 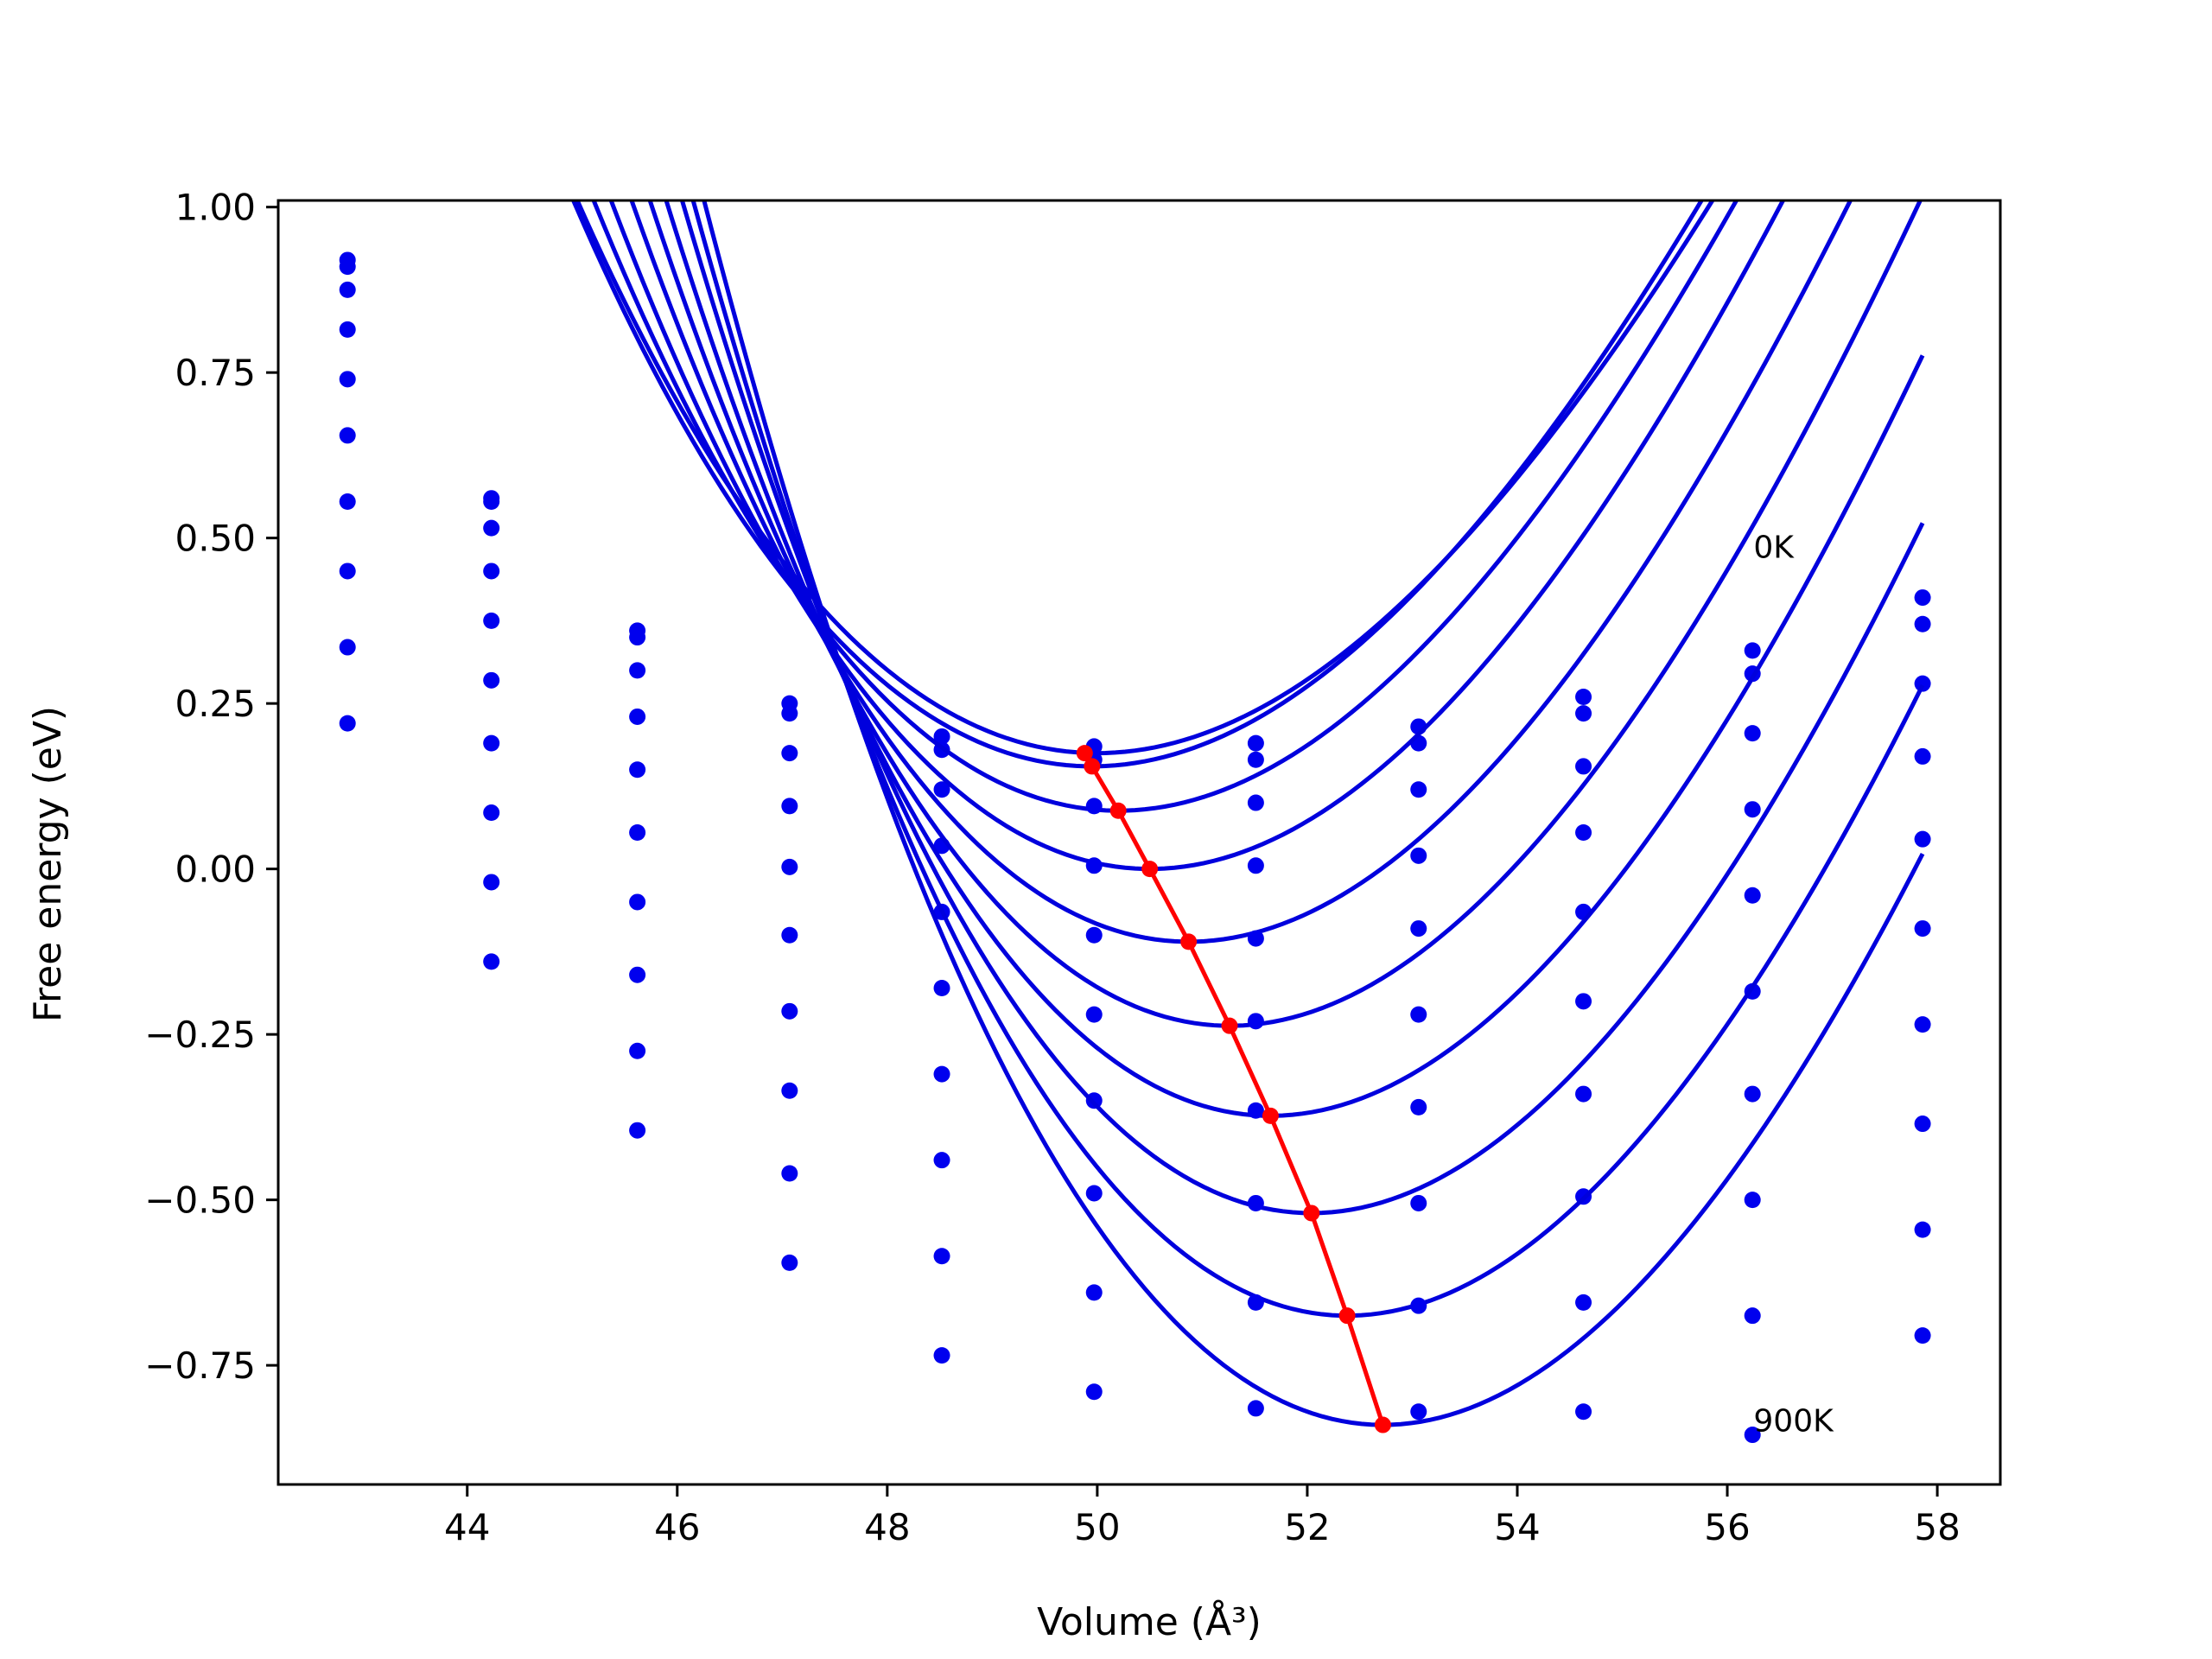 What do you see at coordinates (200, 1200) in the screenshot?
I see `y-tick-label: −0.50` at bounding box center [200, 1200].